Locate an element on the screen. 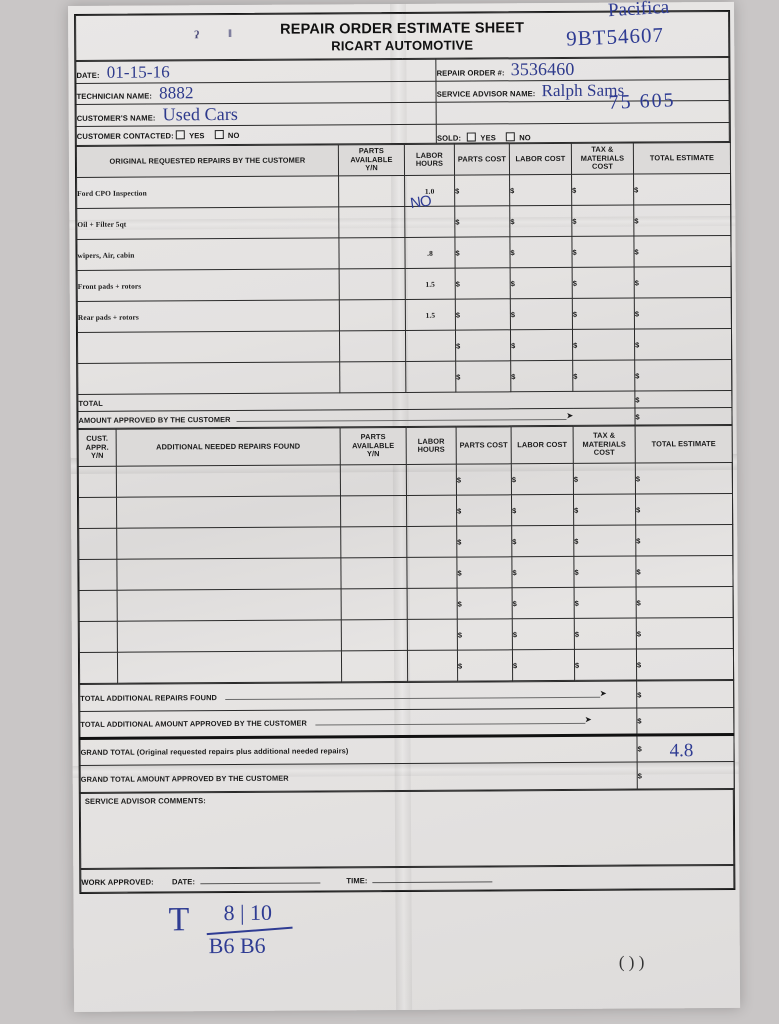 The width and height of the screenshot is (779, 1024). sold-yes-checkbox is located at coordinates (472, 137).